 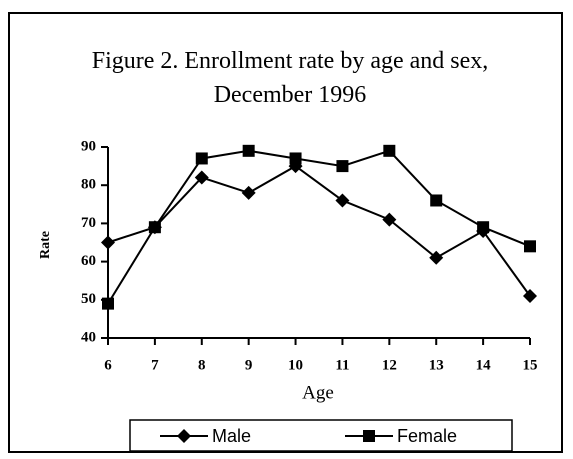 What do you see at coordinates (389, 365) in the screenshot?
I see `x-tick-label: 12` at bounding box center [389, 365].